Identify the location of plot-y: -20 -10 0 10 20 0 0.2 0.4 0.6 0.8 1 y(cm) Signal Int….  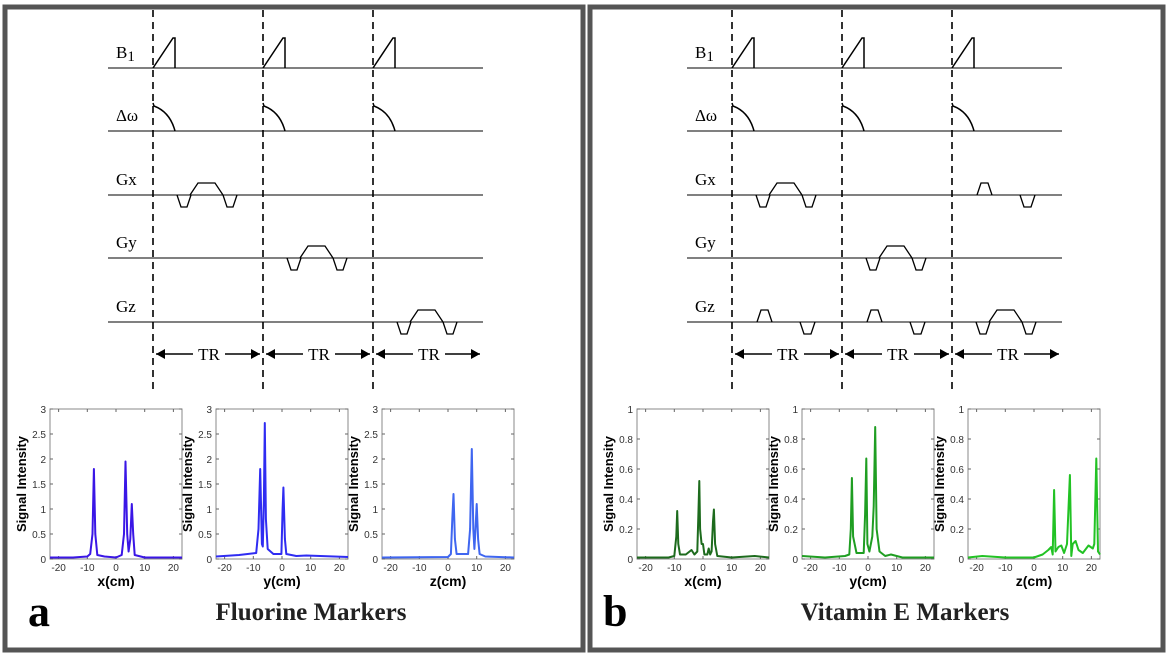
(850, 497).